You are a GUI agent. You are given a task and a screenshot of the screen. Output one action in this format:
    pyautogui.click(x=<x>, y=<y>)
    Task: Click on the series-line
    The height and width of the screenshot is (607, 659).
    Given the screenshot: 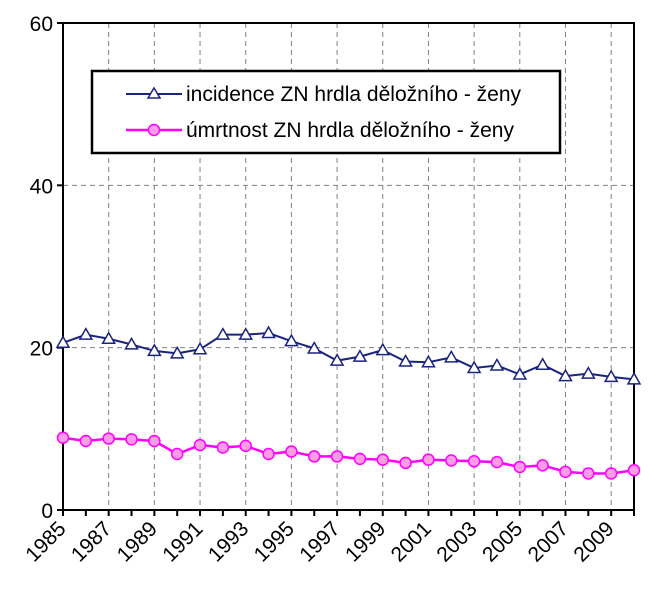 What is the action you would take?
    pyautogui.click(x=348, y=356)
    